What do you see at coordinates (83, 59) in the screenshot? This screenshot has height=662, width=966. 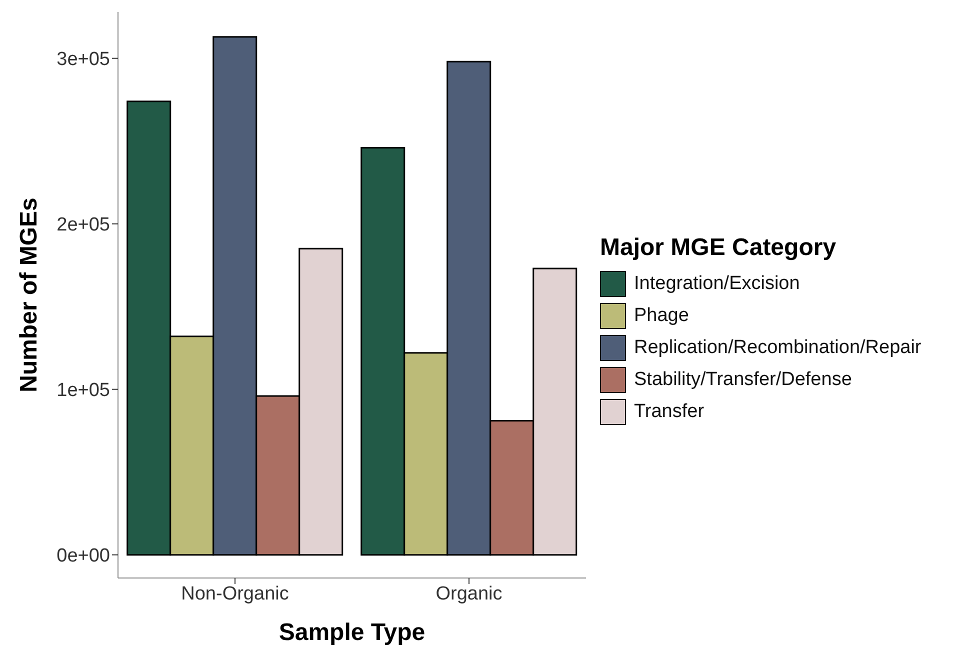 I see `y-tick-label: 3e+05` at bounding box center [83, 59].